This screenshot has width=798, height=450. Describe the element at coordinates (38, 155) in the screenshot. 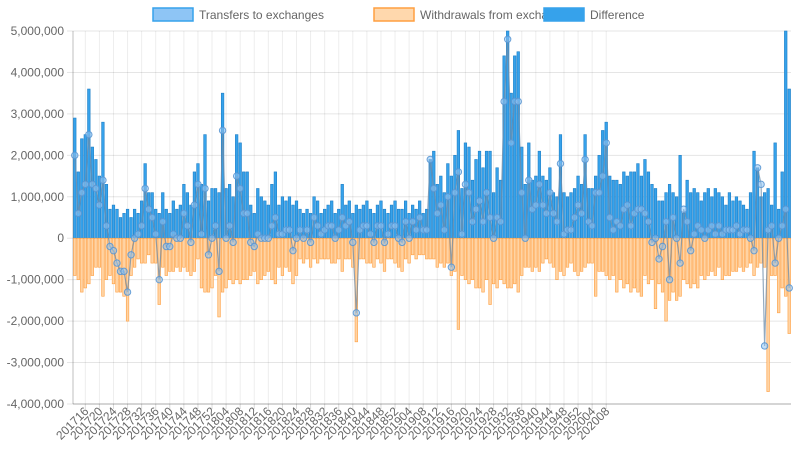

I see `y-tick-label: 2,000,000` at that location.